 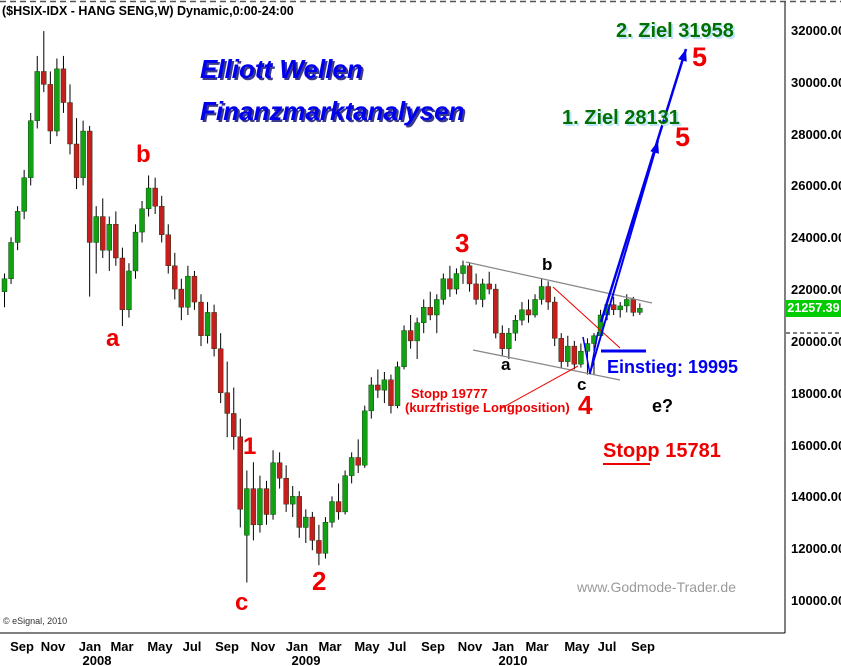 What do you see at coordinates (663, 406) in the screenshot?
I see `wave-e-question: e?` at bounding box center [663, 406].